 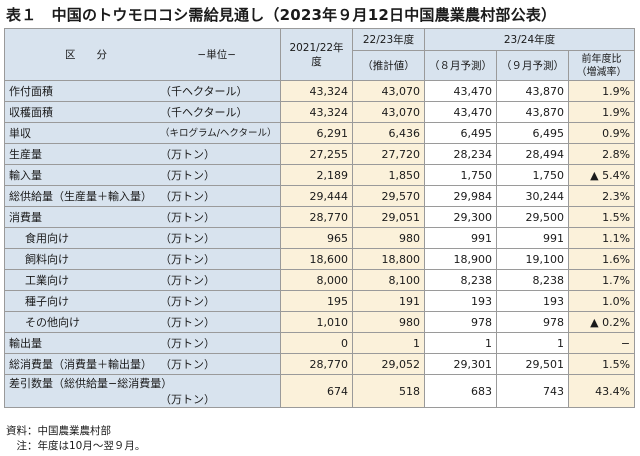 I want to click on table-row: 収穫面積 （千ヘクタール） 43,324 43,070 43,470 43,870 1.9%, so click(x=320, y=112).